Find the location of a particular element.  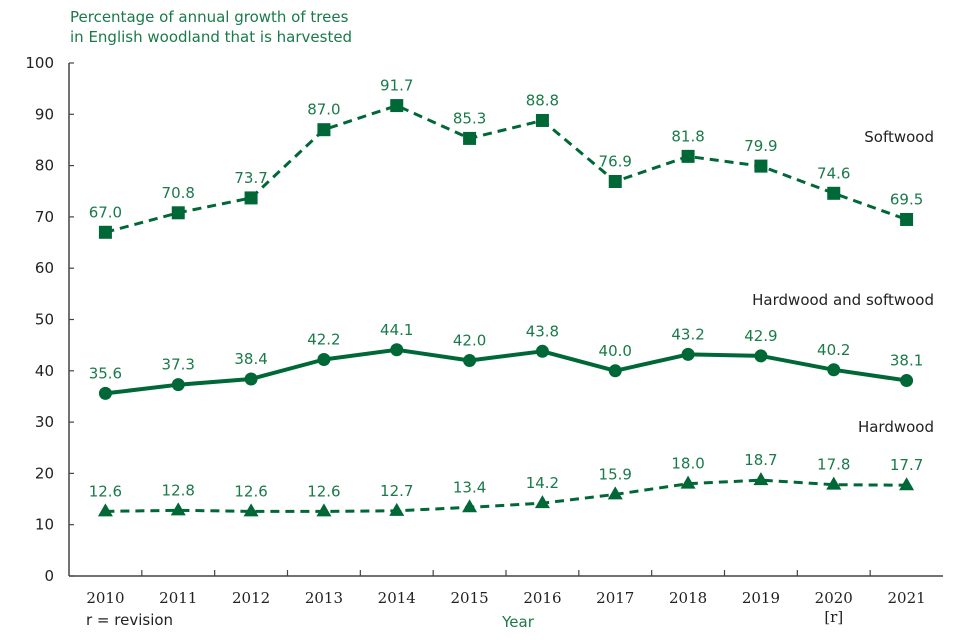

chart-title-line-1: Percentage of annual growth of trees is located at coordinates (209, 17).